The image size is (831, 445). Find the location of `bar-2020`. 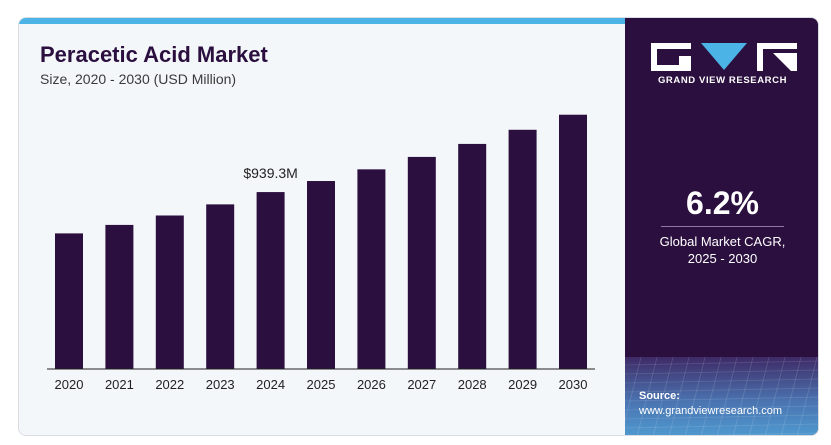

bar-2020 is located at coordinates (69, 301).